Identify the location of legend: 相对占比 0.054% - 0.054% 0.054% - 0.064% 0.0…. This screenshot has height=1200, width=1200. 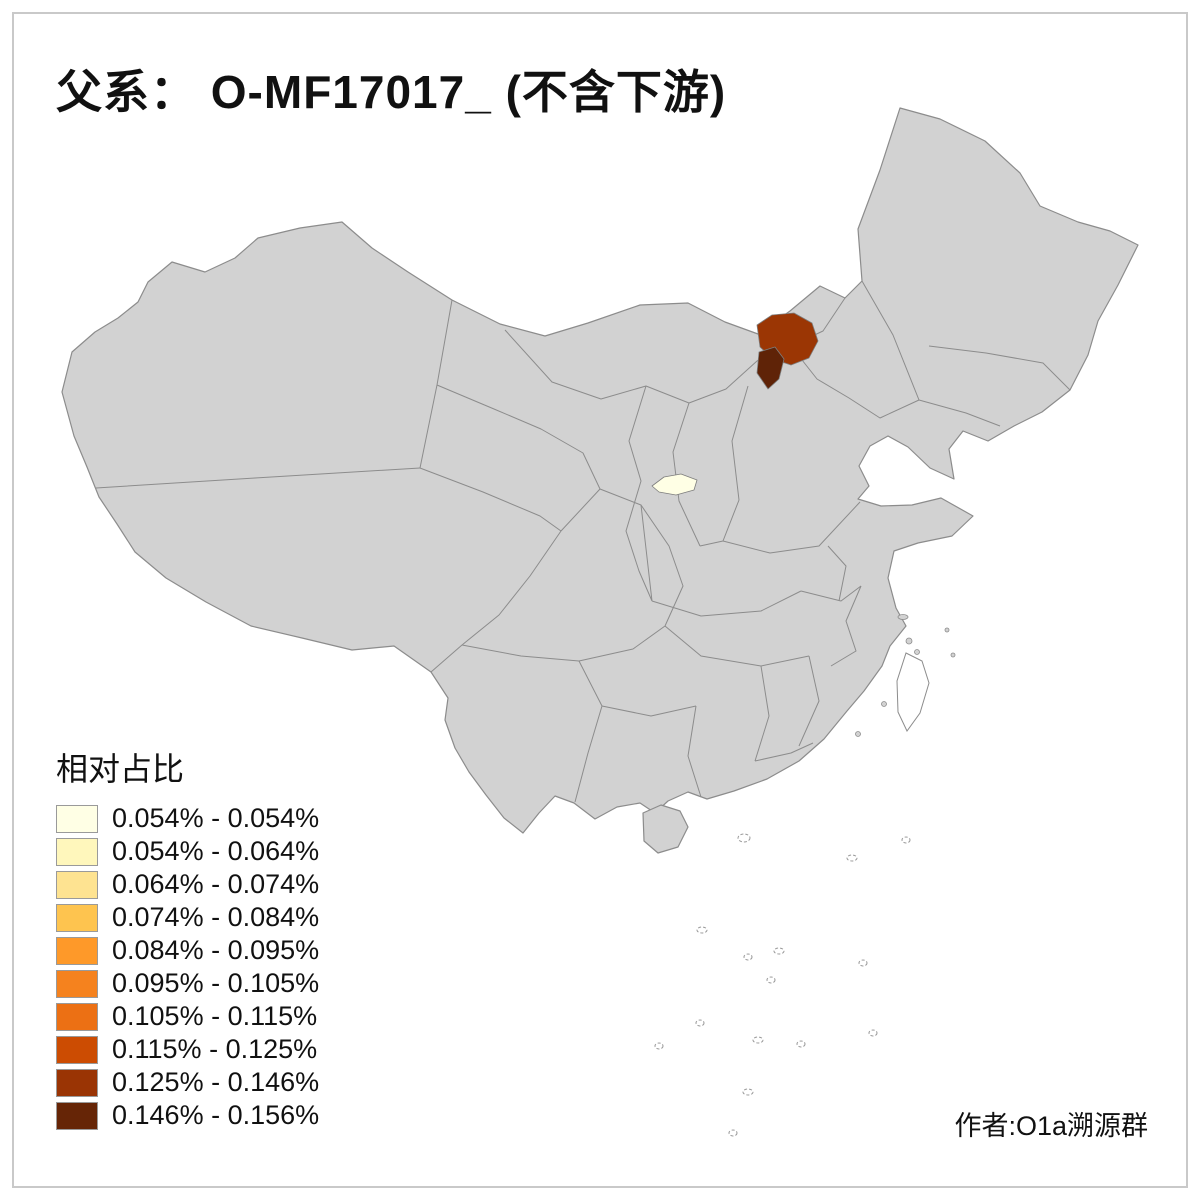
(187, 938).